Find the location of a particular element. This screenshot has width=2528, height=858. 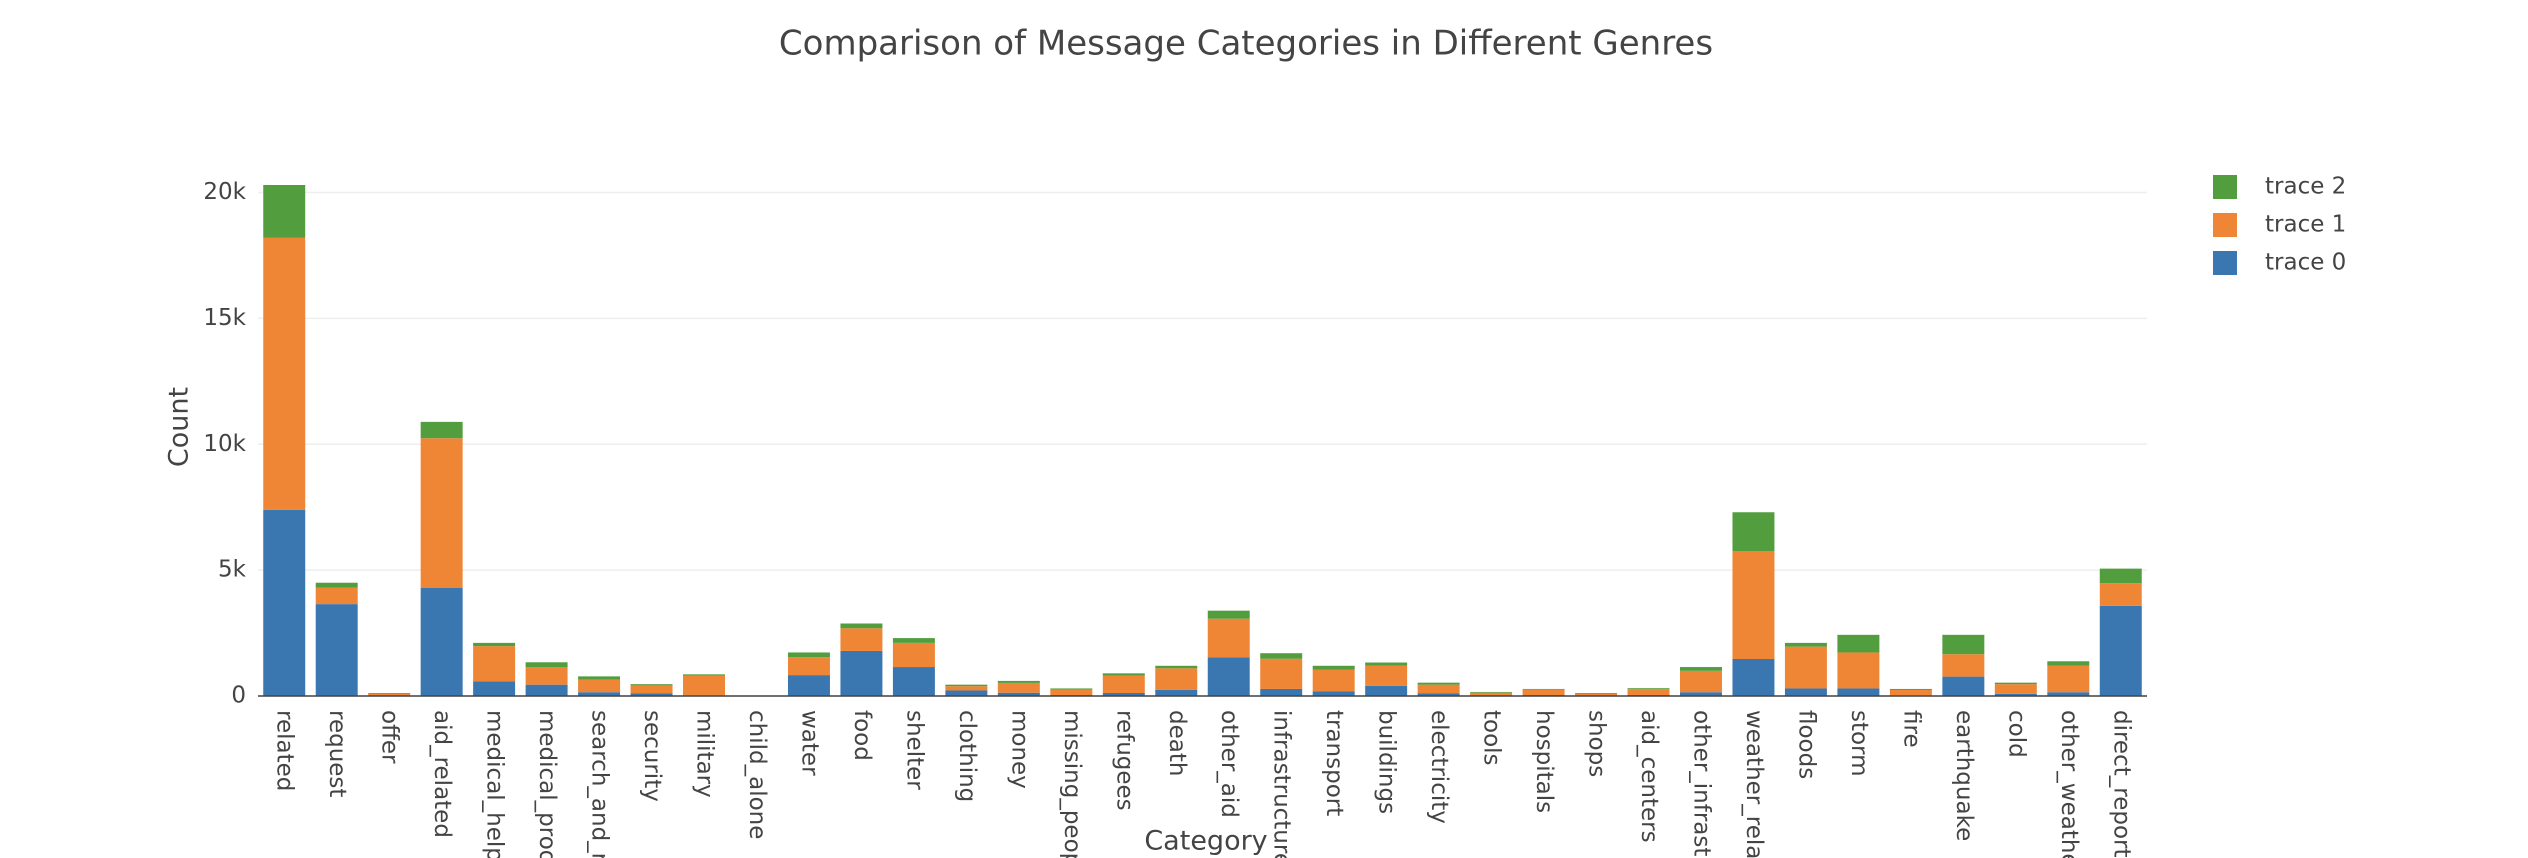

x-tick-label: hospitals is located at coordinates (1544, 761).